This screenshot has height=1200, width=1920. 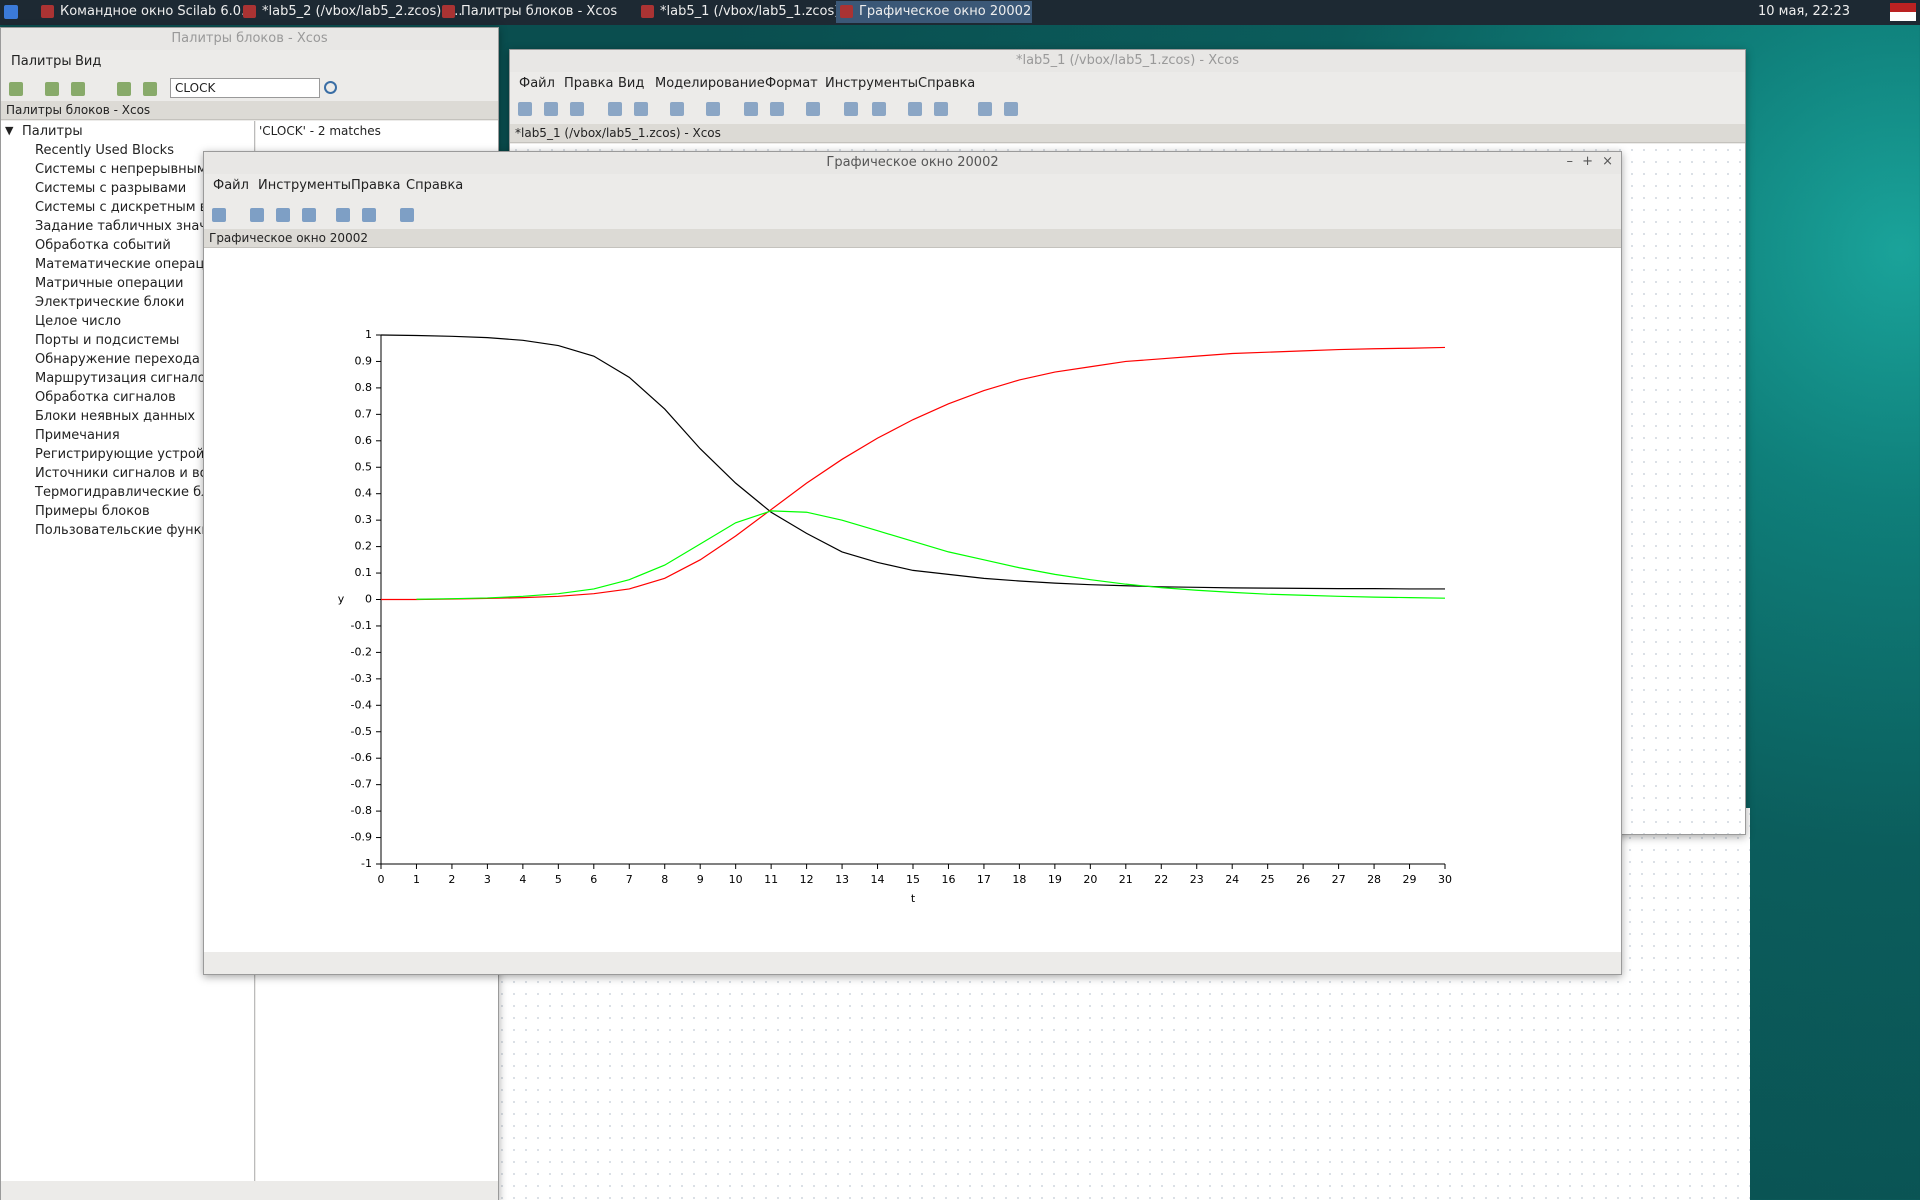 What do you see at coordinates (593, 879) in the screenshot?
I see `x-tick-label: 6` at bounding box center [593, 879].